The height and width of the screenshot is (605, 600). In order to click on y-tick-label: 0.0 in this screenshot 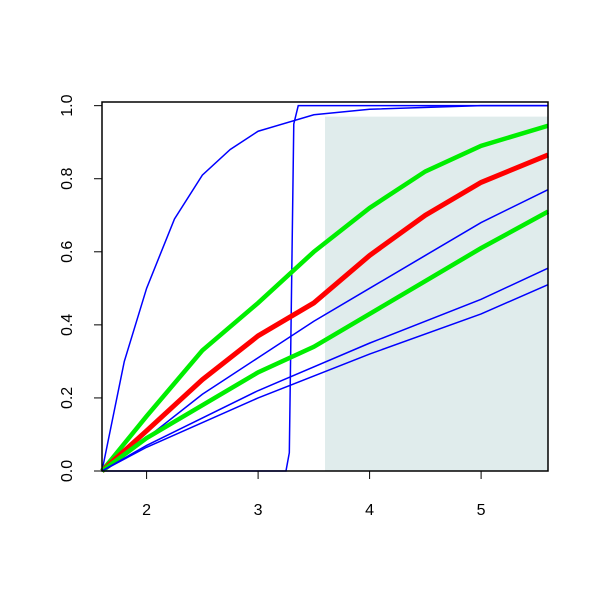, I will do `click(67, 471)`.